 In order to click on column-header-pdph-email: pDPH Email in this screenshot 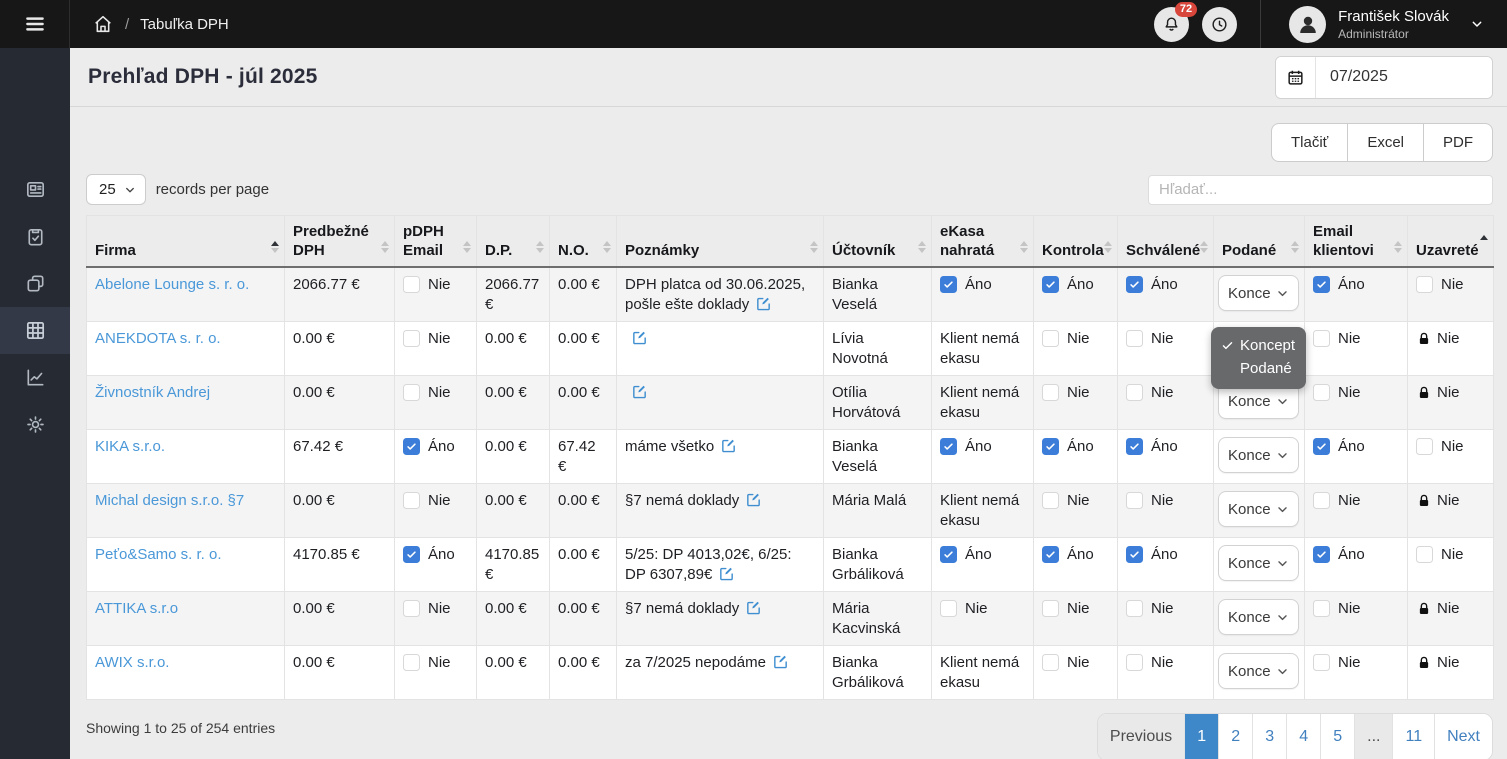, I will do `click(435, 241)`.